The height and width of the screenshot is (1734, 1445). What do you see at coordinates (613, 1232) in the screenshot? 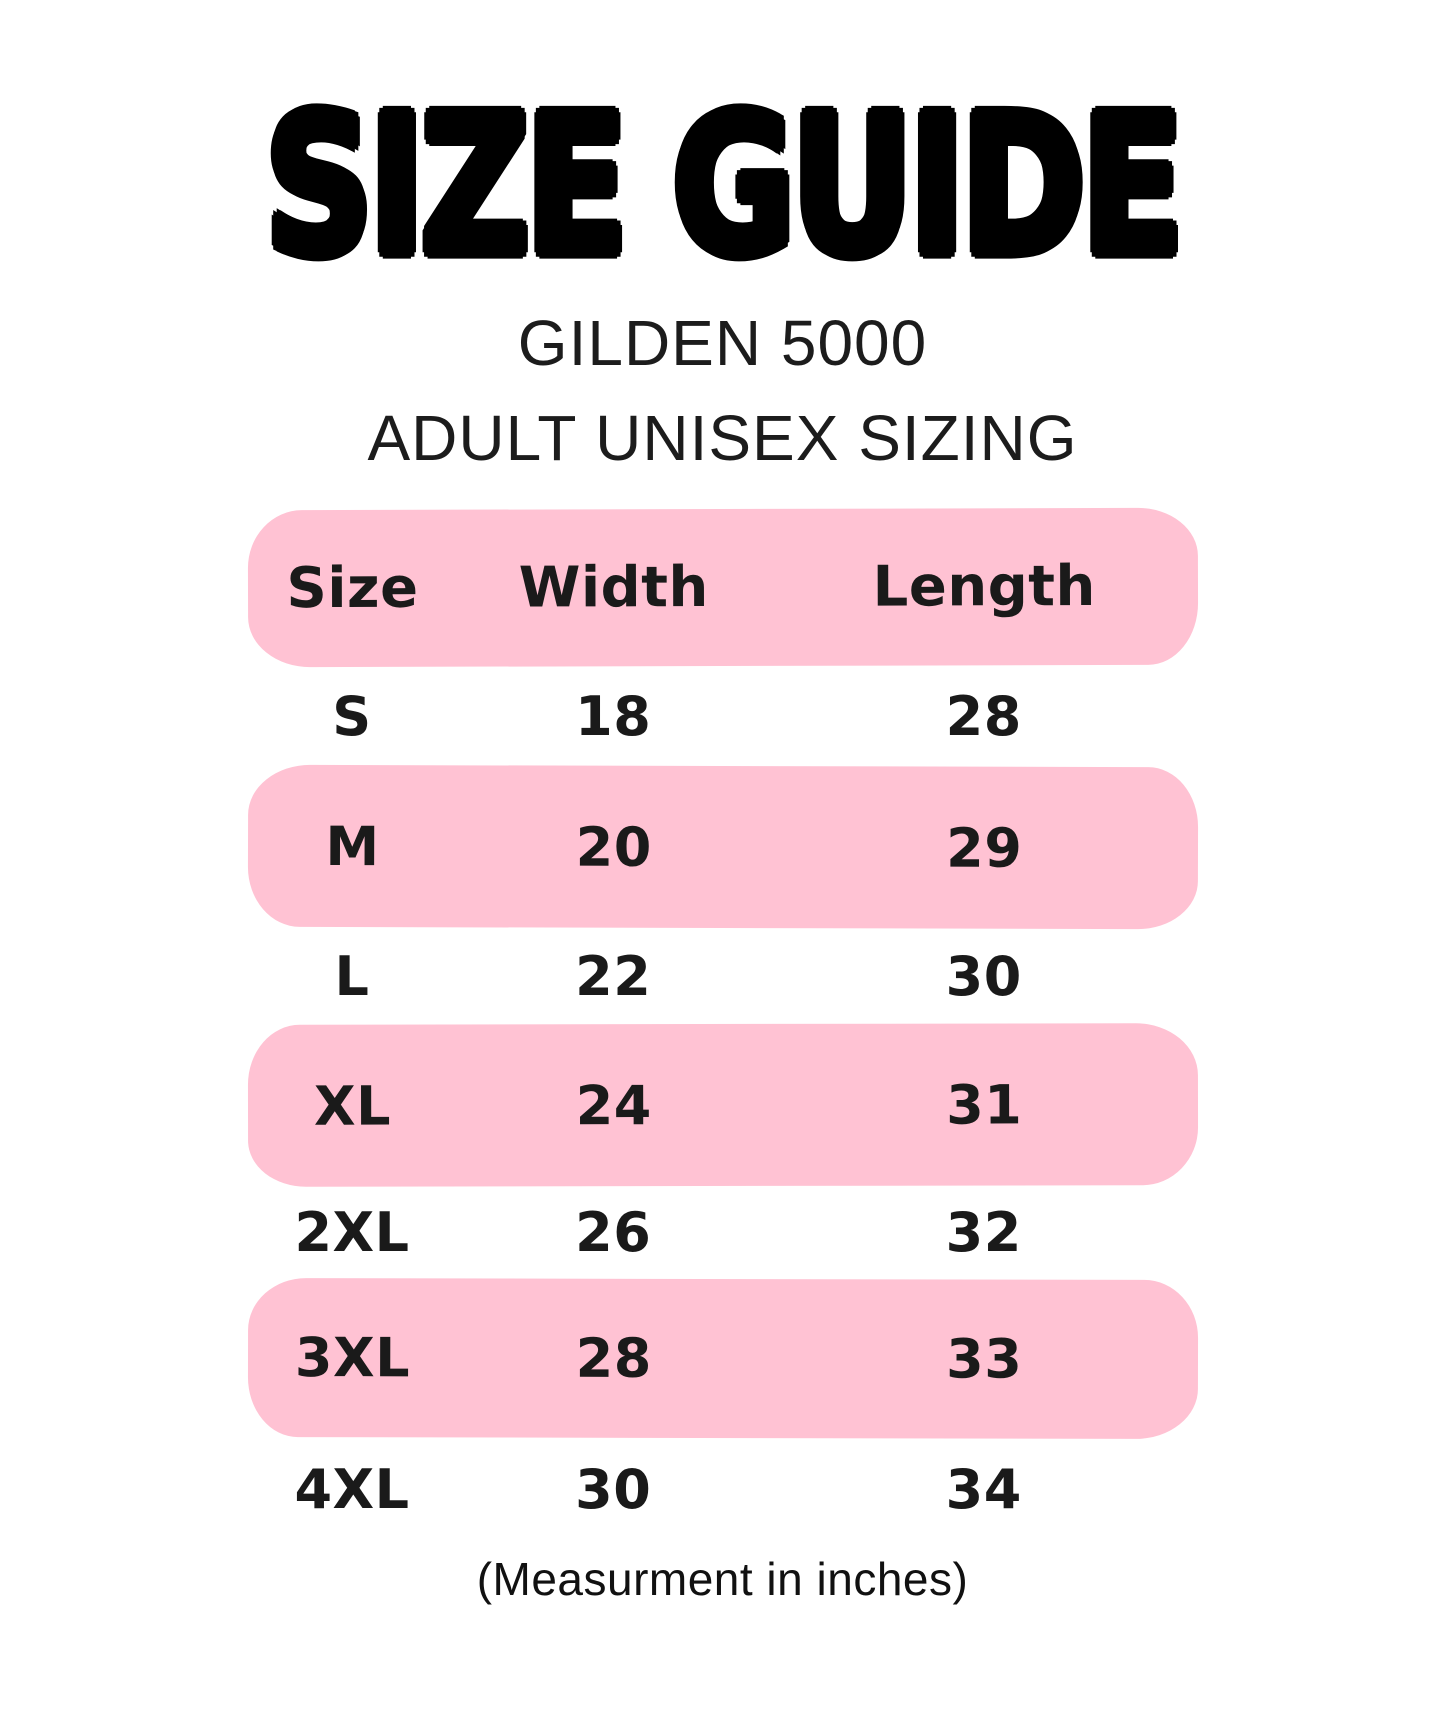
I see `width-cell: 26` at bounding box center [613, 1232].